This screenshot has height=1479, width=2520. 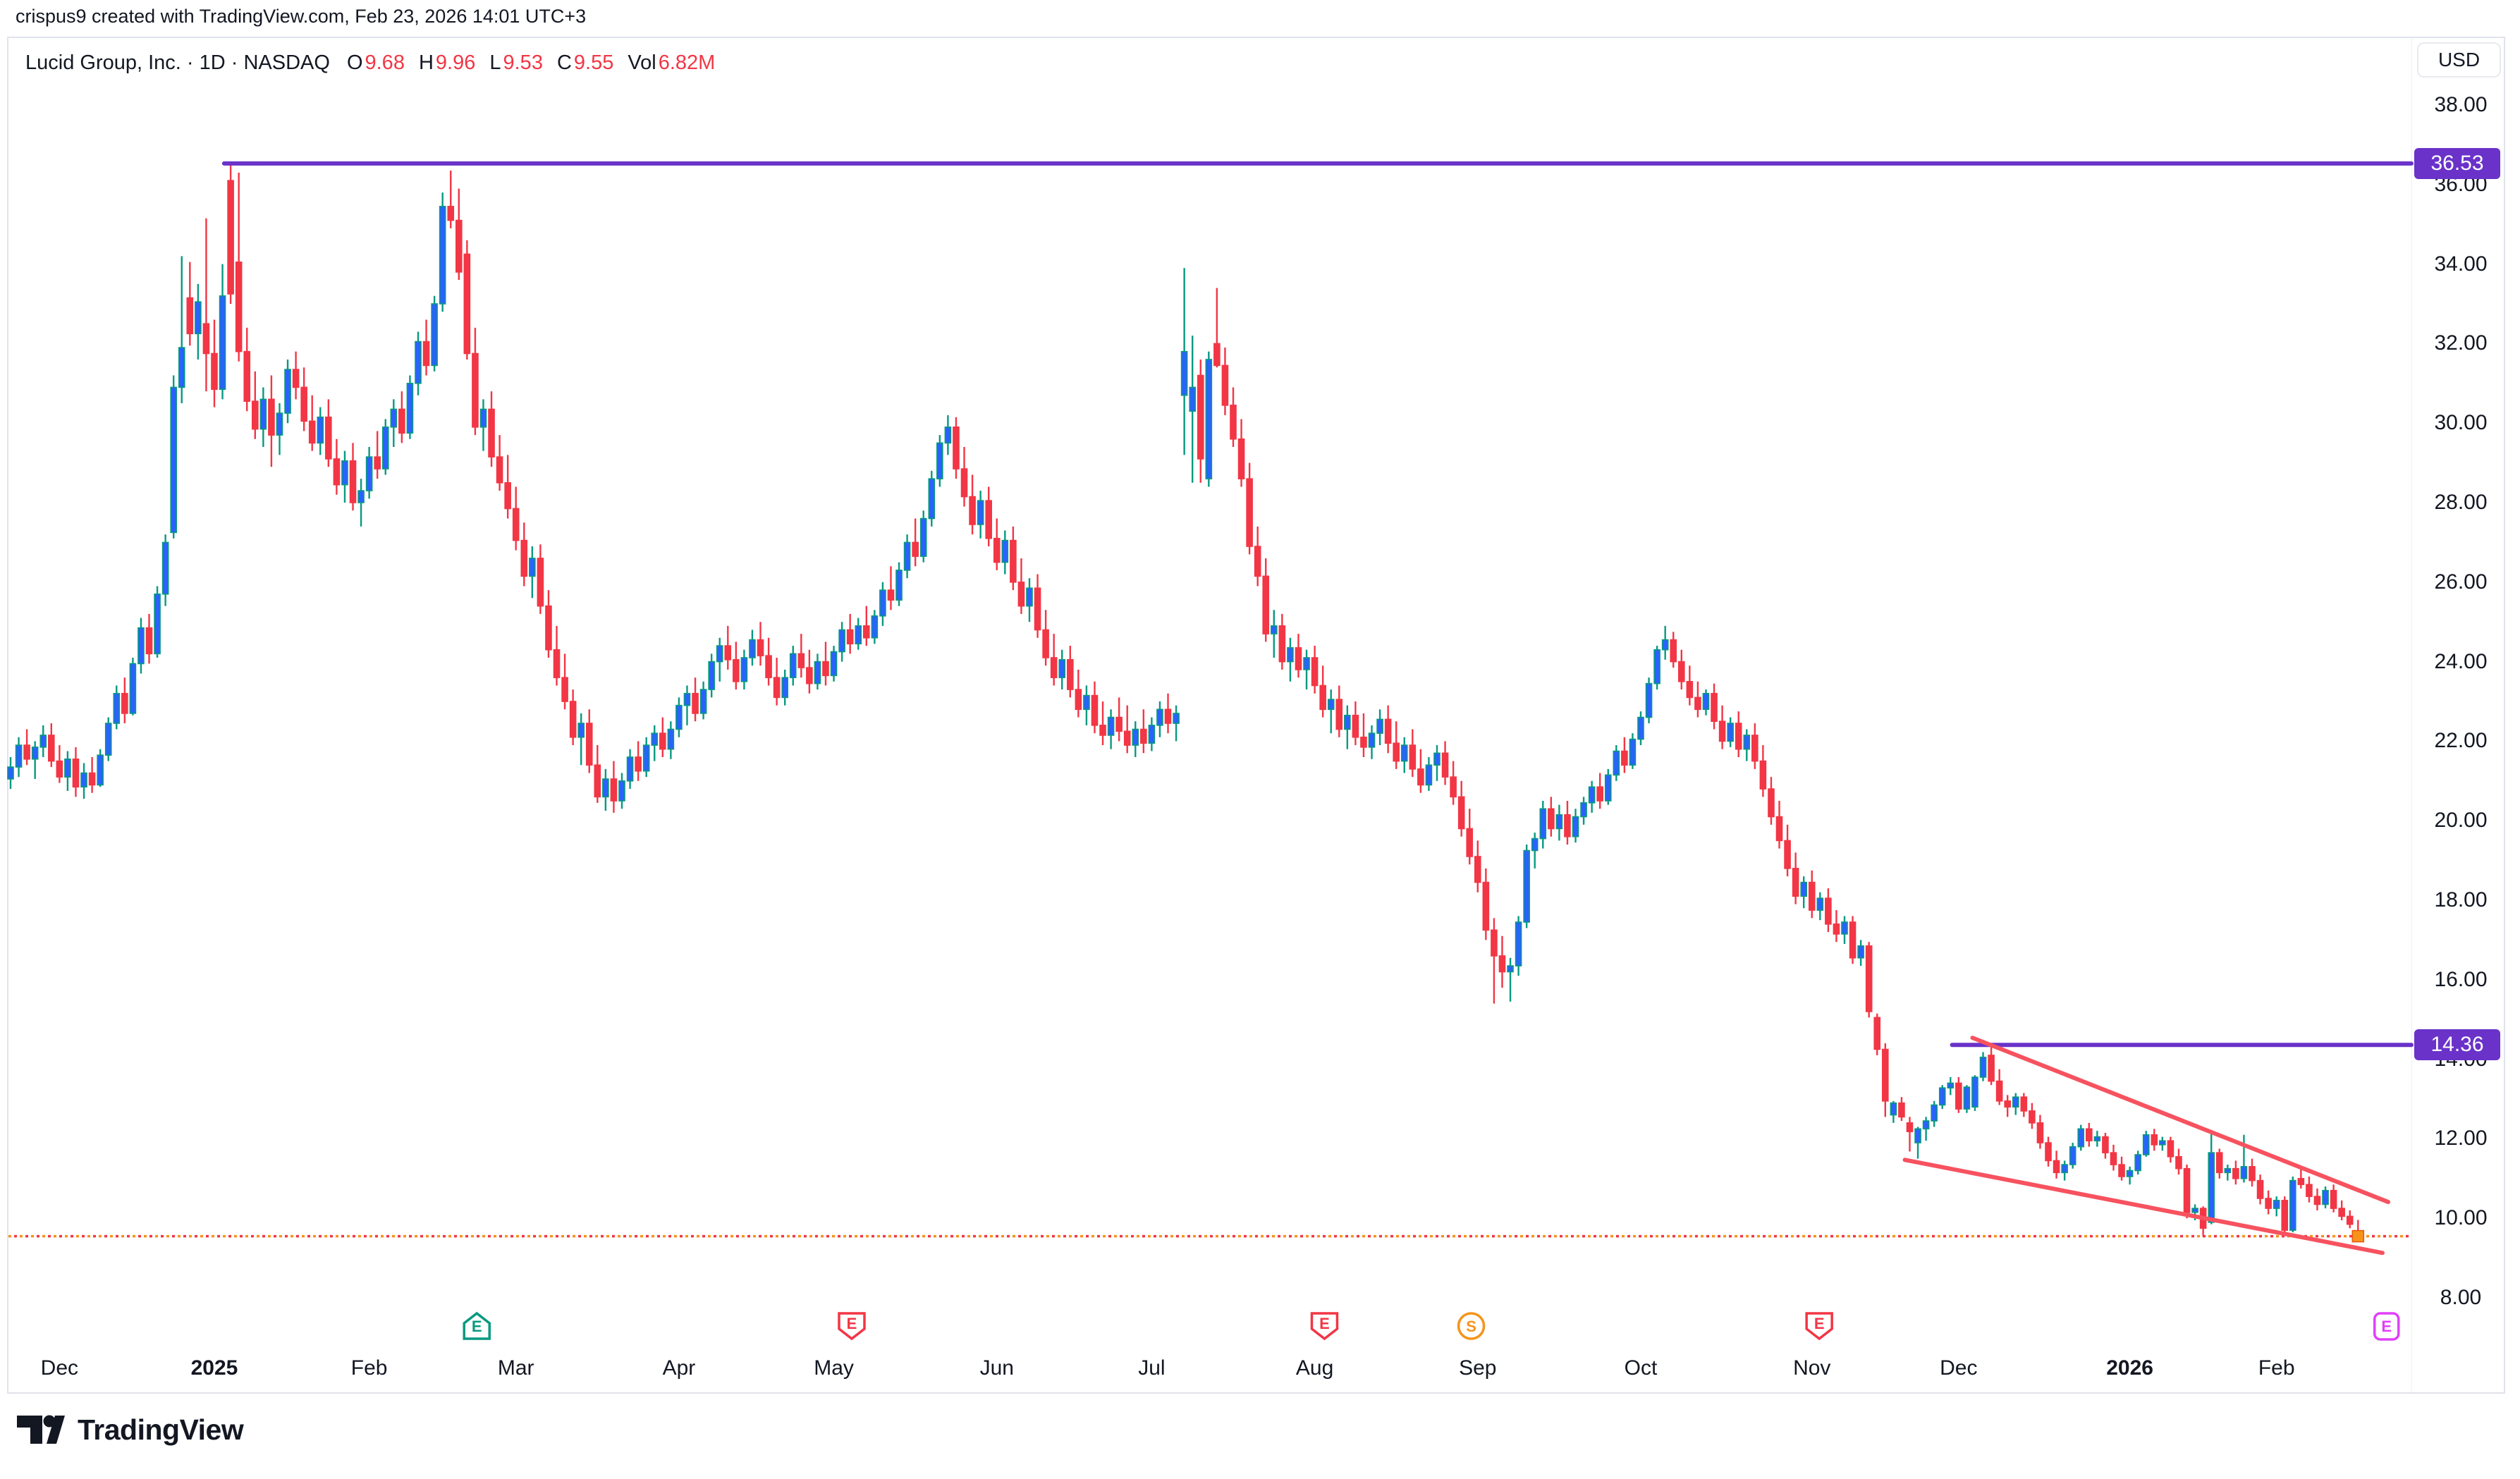 What do you see at coordinates (2461, 979) in the screenshot?
I see `price-tick-label: 16.00` at bounding box center [2461, 979].